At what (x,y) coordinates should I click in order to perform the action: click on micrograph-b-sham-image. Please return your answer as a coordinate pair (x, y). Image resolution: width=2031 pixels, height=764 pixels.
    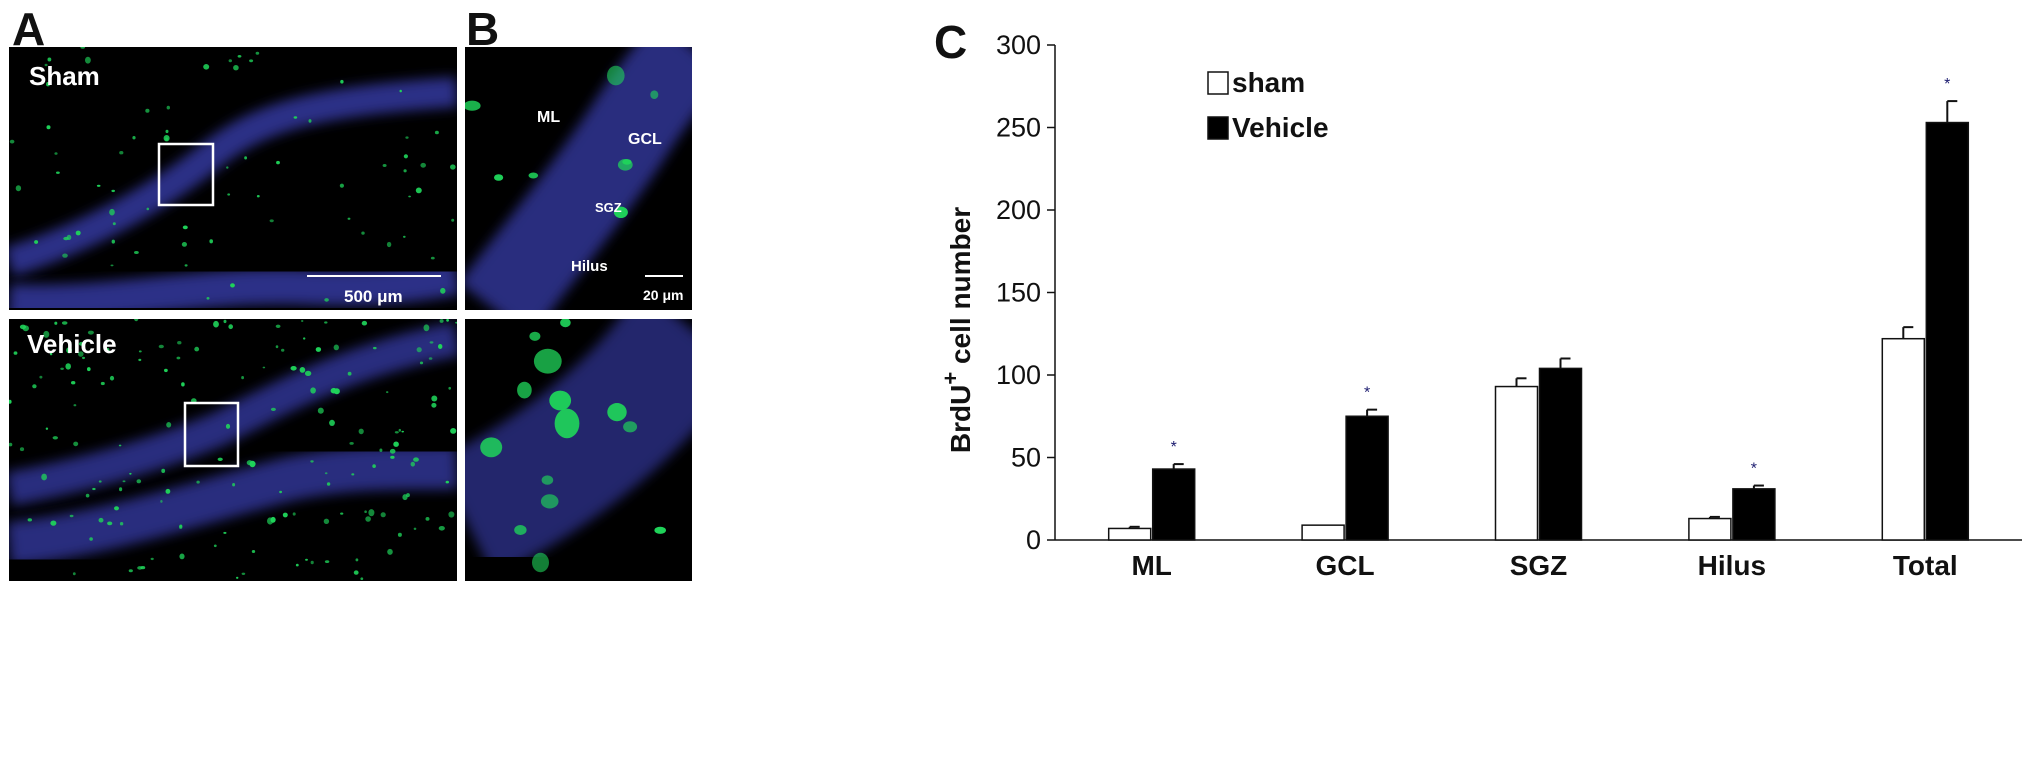
    Looking at the image, I should click on (578, 178).